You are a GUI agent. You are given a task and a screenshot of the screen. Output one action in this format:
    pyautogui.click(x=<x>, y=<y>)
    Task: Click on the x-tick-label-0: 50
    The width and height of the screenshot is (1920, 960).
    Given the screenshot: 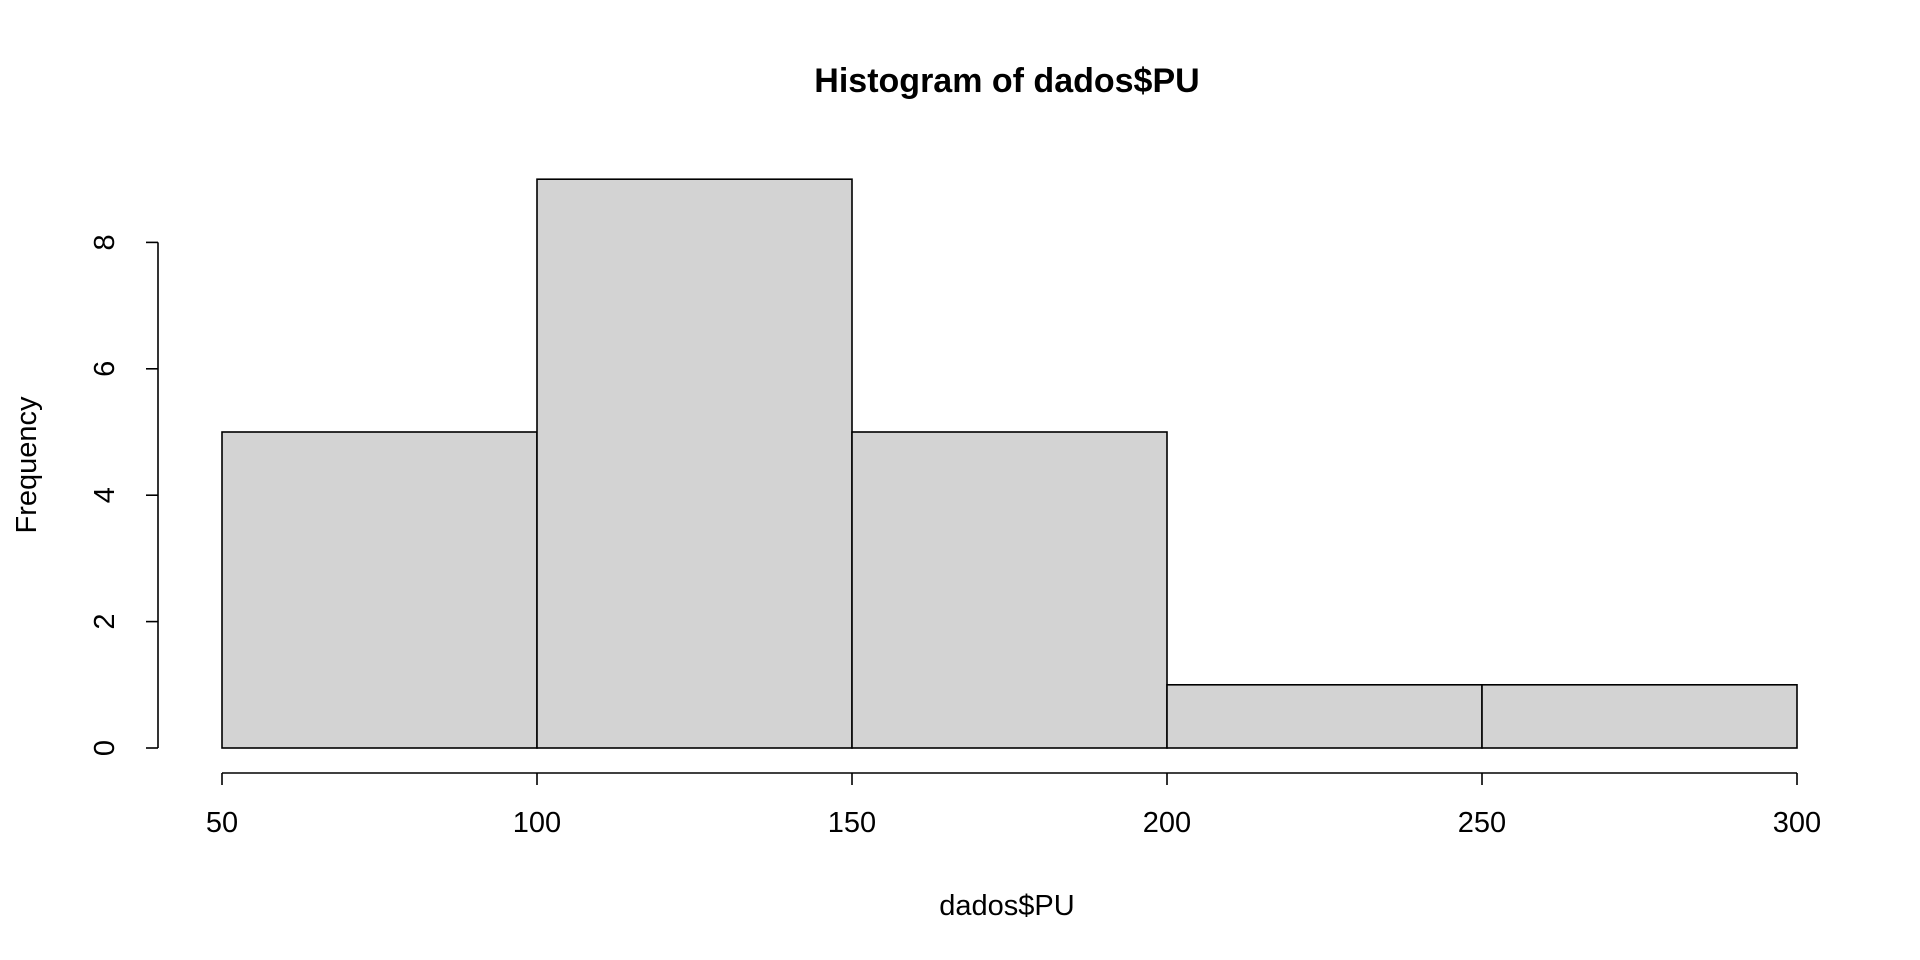 What is the action you would take?
    pyautogui.click(x=222, y=823)
    